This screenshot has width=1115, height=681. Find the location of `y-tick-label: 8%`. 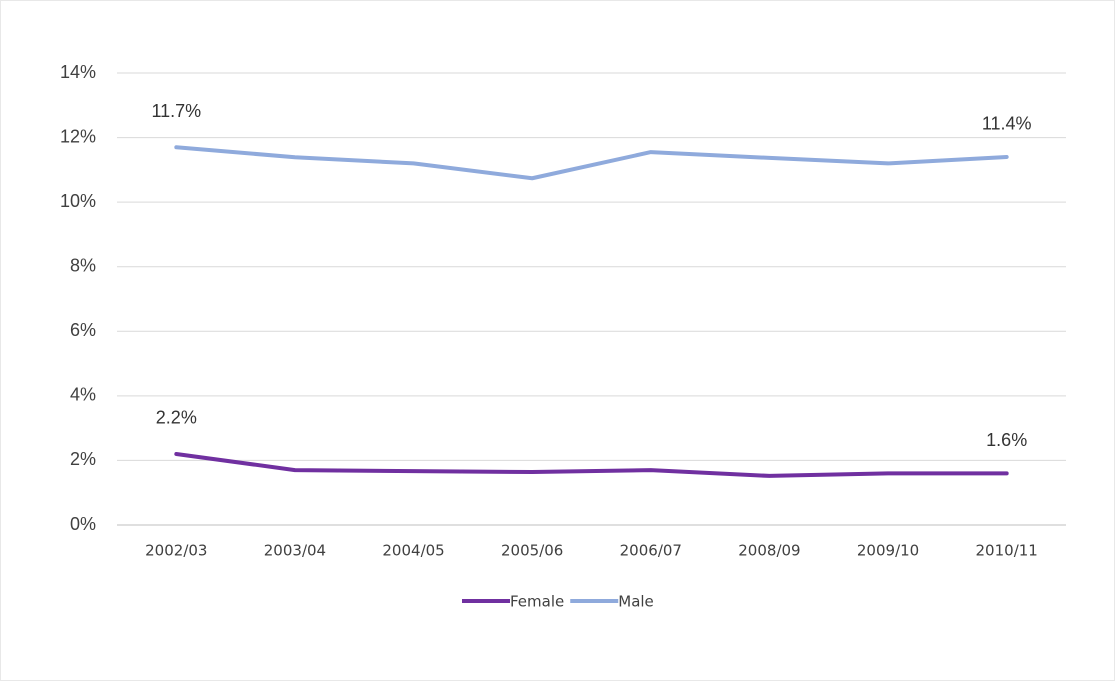

y-tick-label: 8% is located at coordinates (83, 265).